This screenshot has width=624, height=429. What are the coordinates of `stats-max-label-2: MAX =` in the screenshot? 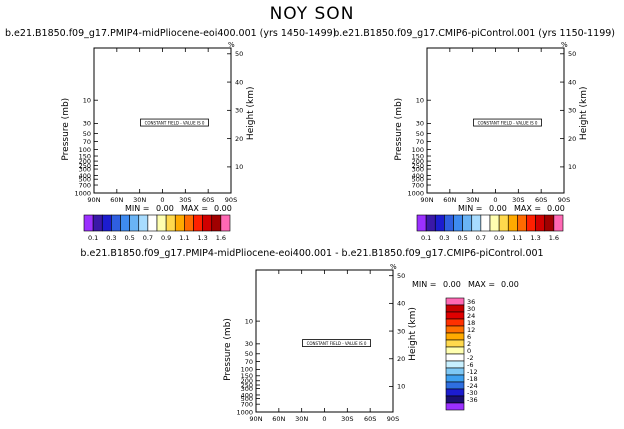 It's located at (481, 284).